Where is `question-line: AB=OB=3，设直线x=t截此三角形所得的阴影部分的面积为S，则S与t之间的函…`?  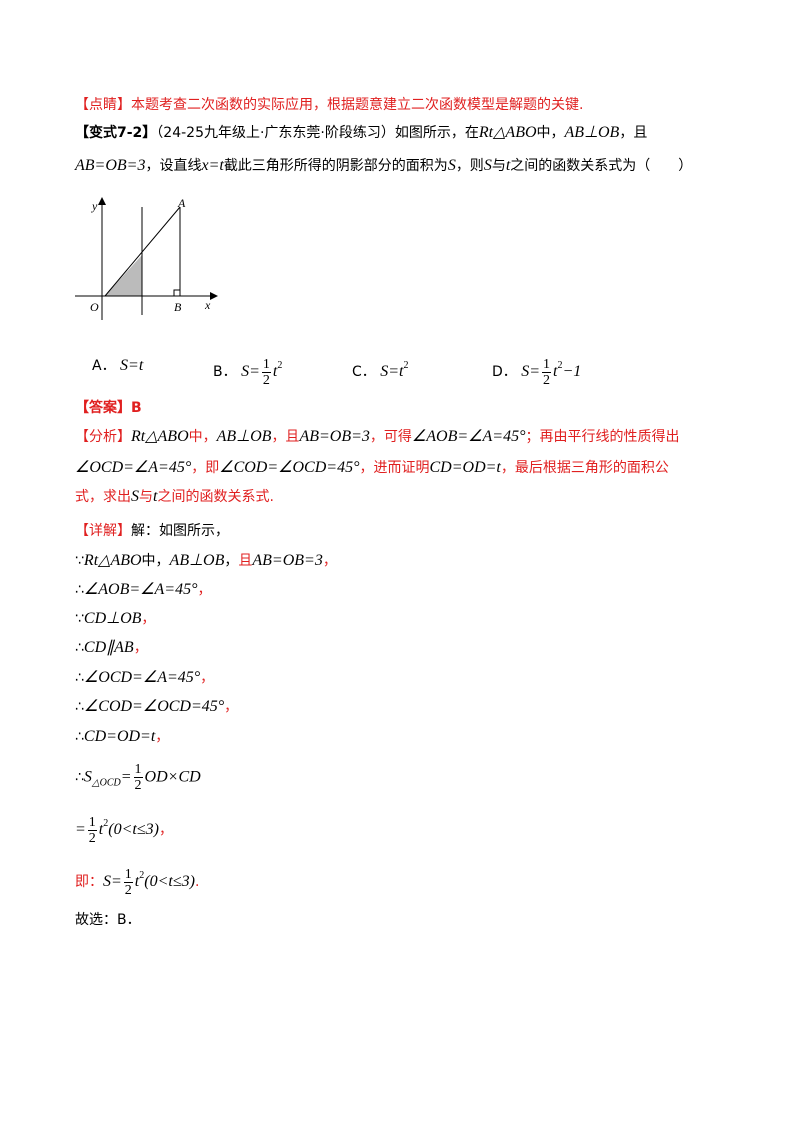 question-line: AB=OB=3，设直线x=t截此三角形所得的阴影部分的面积为S，则S与t之间的函… is located at coordinates (383, 166).